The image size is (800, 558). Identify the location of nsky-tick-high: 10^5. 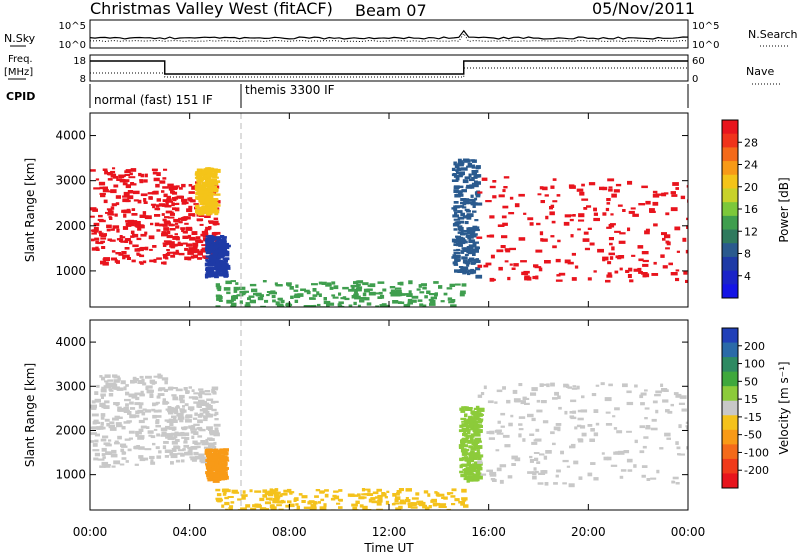
(72, 26).